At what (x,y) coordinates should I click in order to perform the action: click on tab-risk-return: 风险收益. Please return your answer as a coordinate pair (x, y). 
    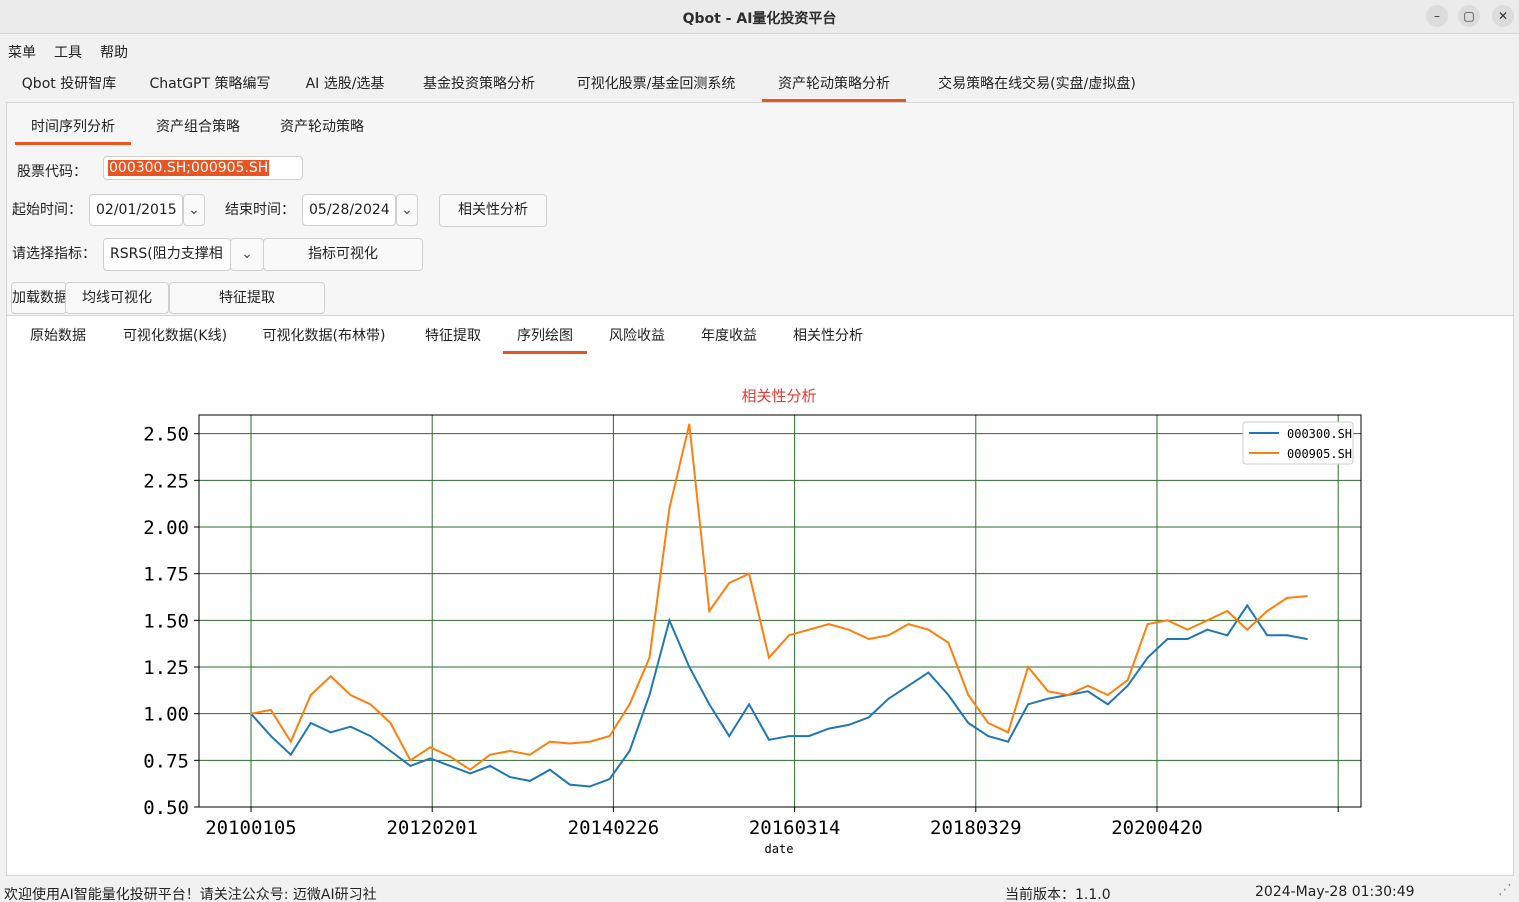
    Looking at the image, I should click on (637, 336).